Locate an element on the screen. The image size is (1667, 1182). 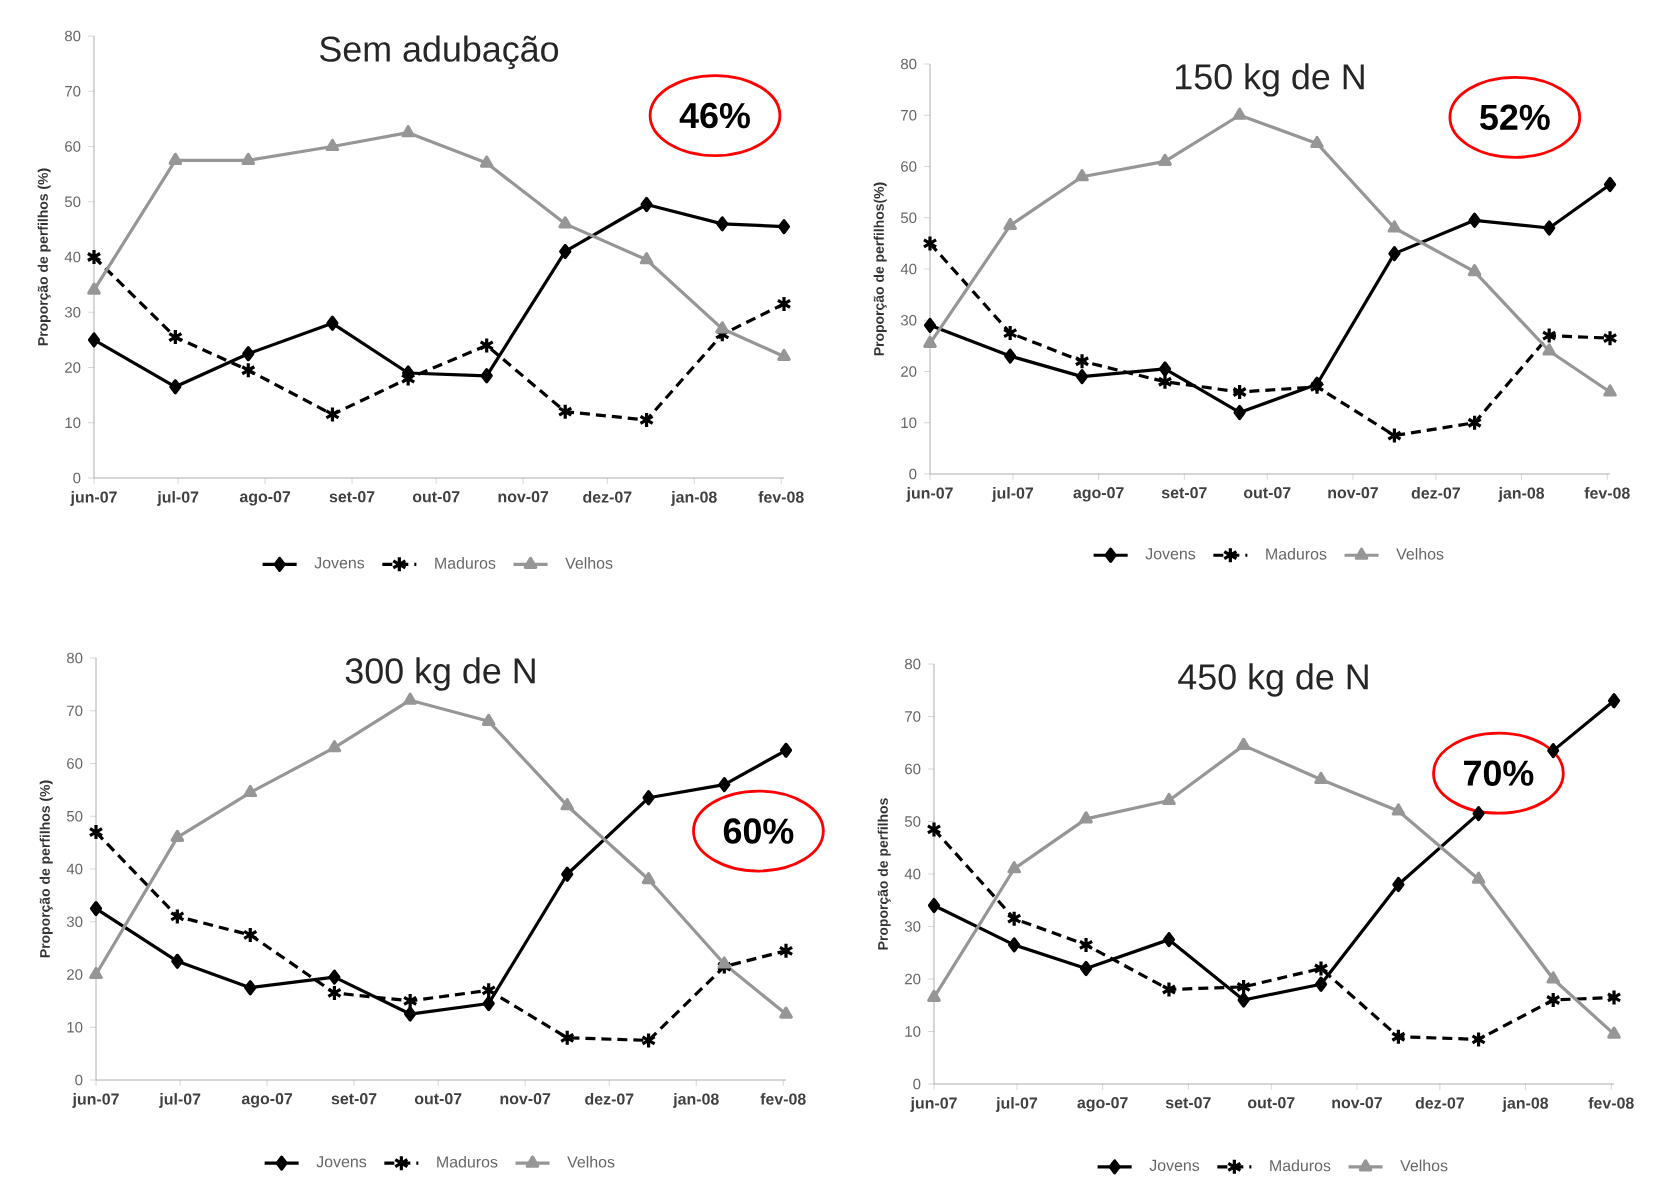
y-axis-title: Proporção de perfilhos is located at coordinates (884, 874).